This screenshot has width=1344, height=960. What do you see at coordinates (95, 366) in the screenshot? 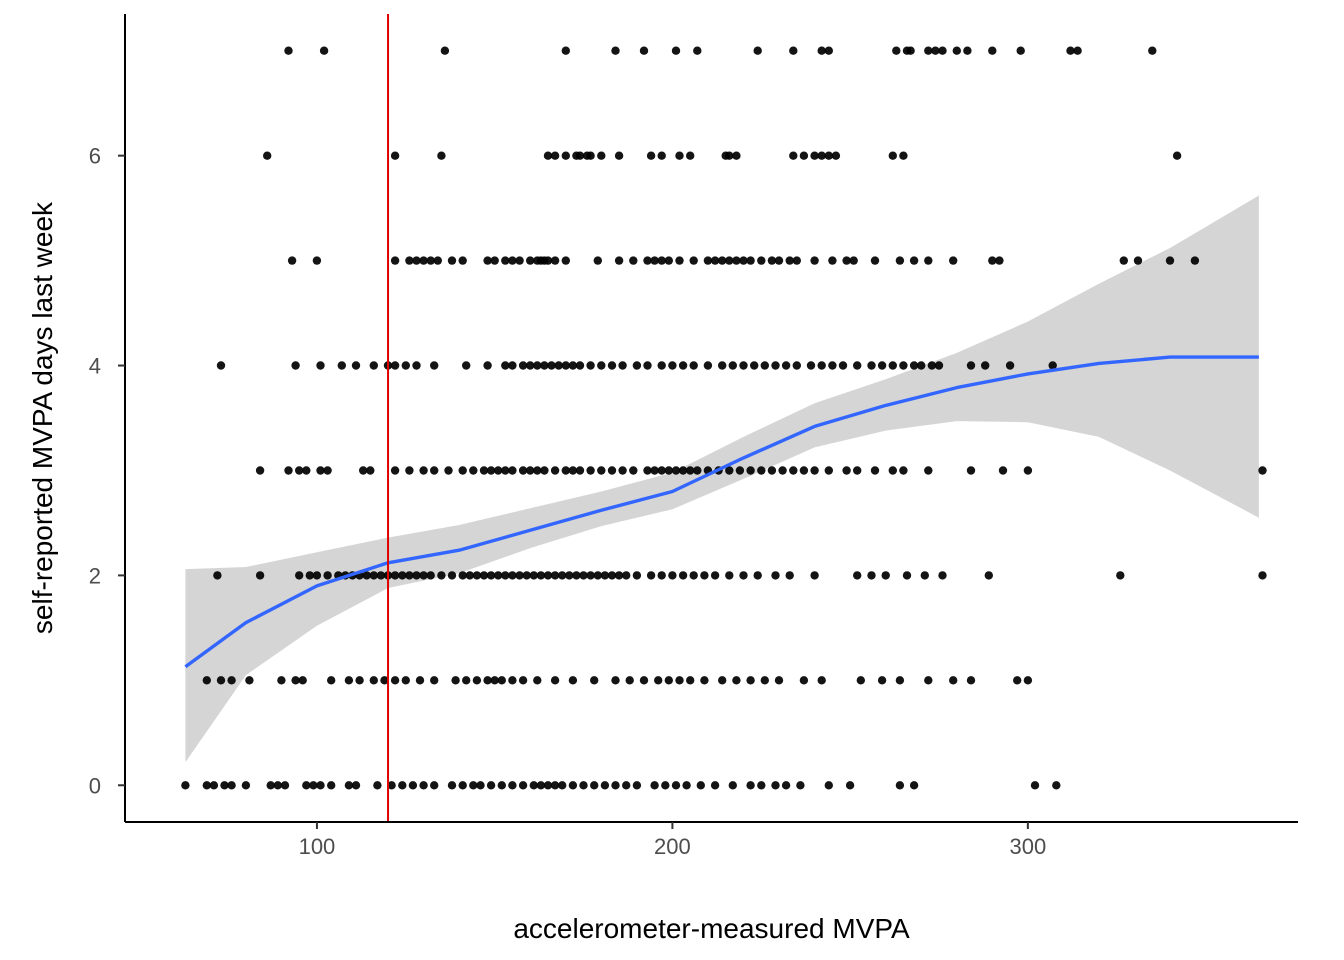
I see `y-tick-label: 4` at bounding box center [95, 366].